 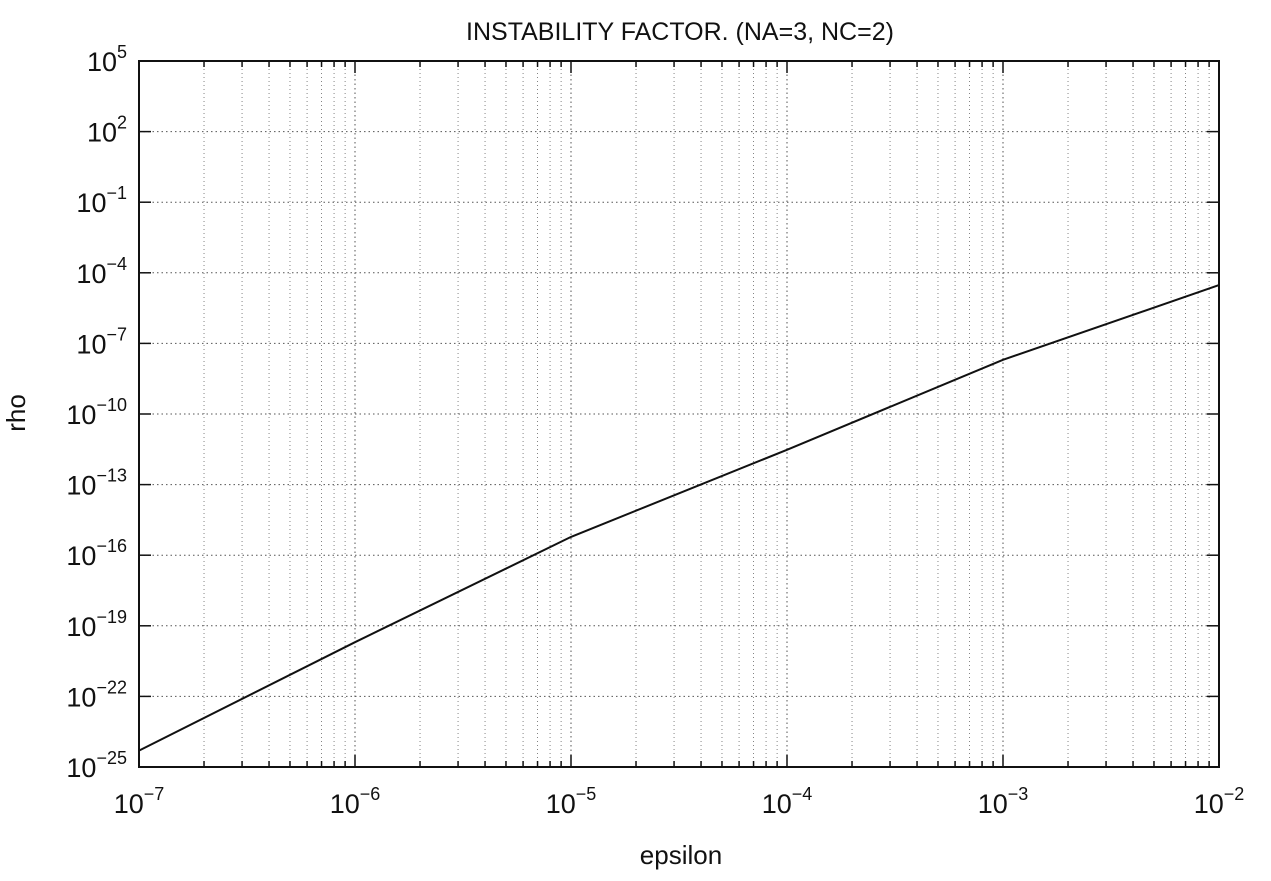 What do you see at coordinates (16, 413) in the screenshot?
I see `y-axis-label: rho` at bounding box center [16, 413].